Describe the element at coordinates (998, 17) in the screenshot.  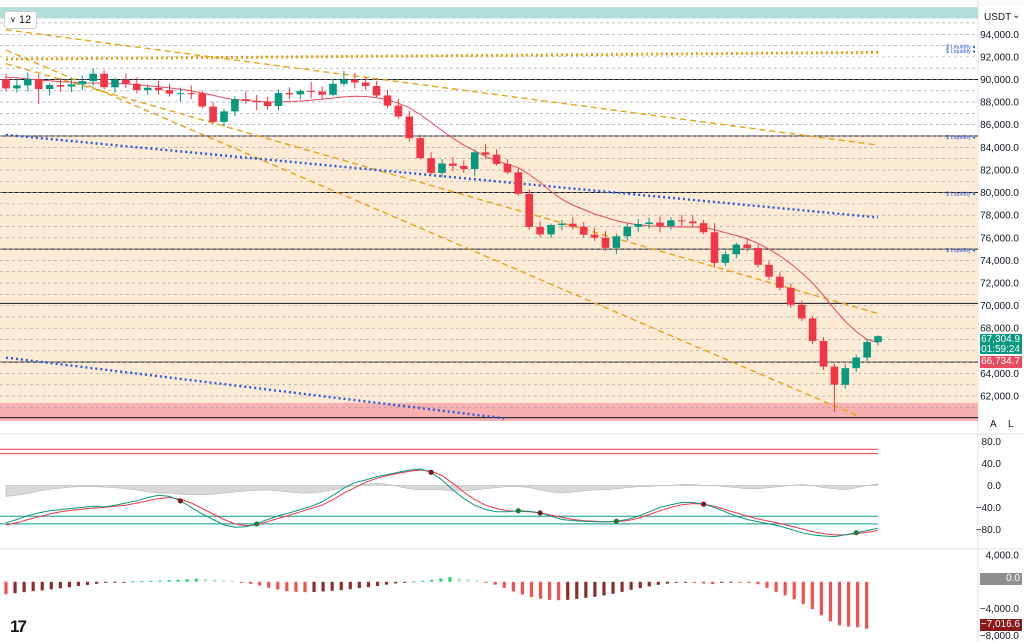
I see `currency-label: USDT` at that location.